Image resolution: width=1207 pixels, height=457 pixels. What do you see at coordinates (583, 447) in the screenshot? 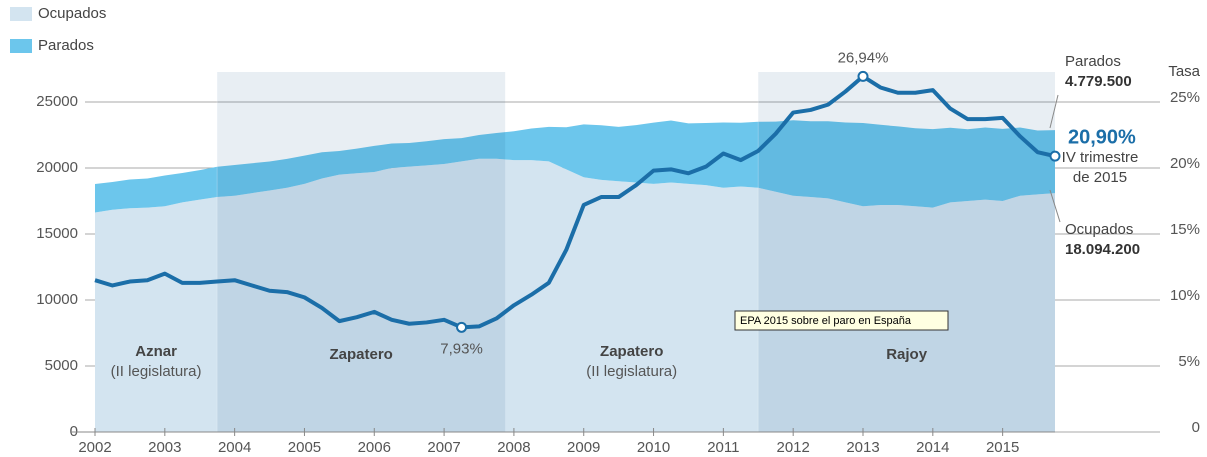
I see `x-tick-label: 2009` at bounding box center [583, 447].